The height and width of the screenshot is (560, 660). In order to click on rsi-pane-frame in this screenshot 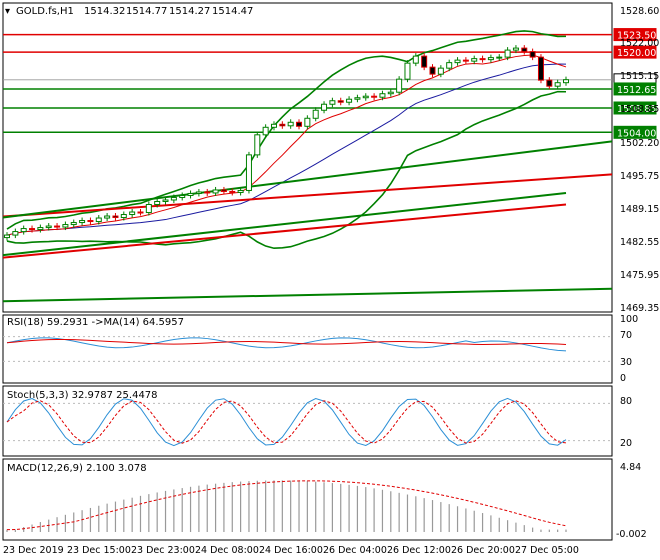, I will do `click(307, 349)`.